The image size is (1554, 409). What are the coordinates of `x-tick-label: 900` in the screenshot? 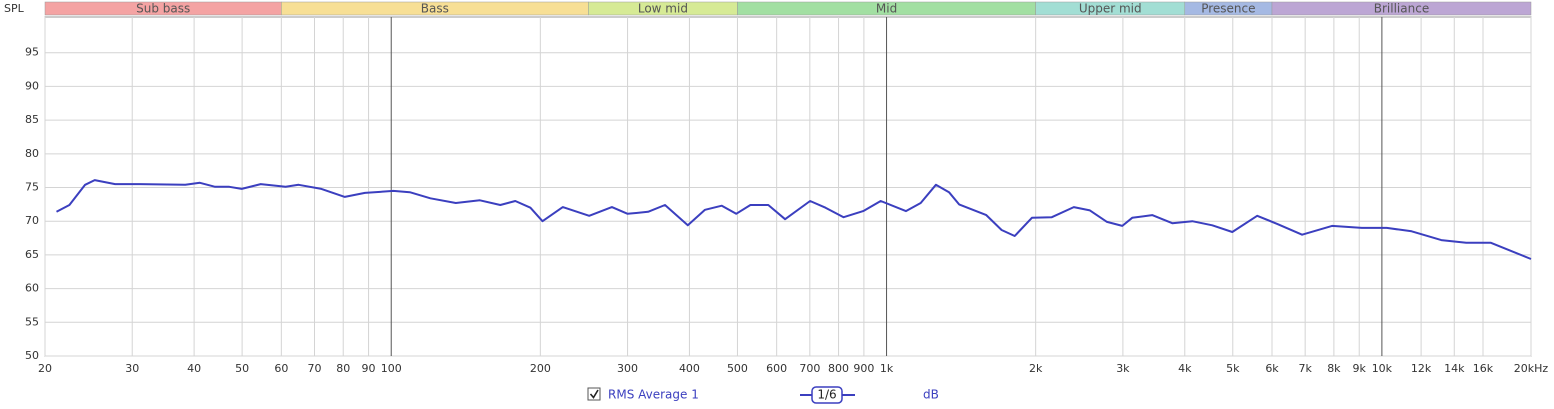 It's located at (863, 368).